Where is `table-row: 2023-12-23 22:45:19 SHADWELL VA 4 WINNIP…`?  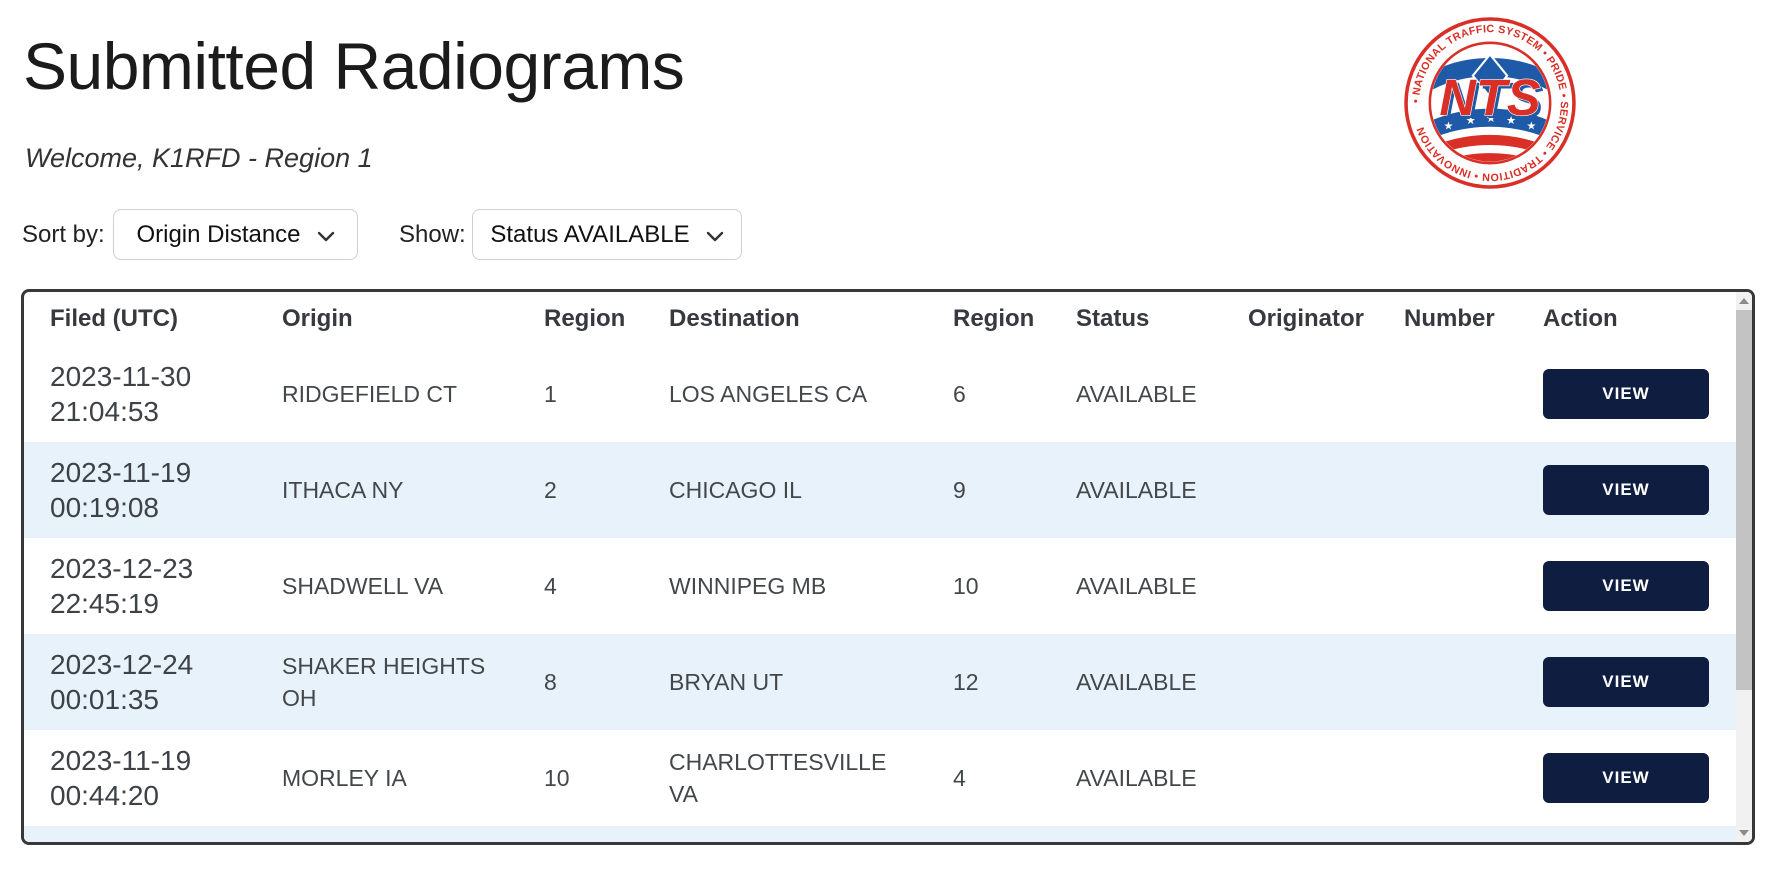
table-row: 2023-12-23 22:45:19 SHADWELL VA 4 WINNIP… is located at coordinates (880, 586).